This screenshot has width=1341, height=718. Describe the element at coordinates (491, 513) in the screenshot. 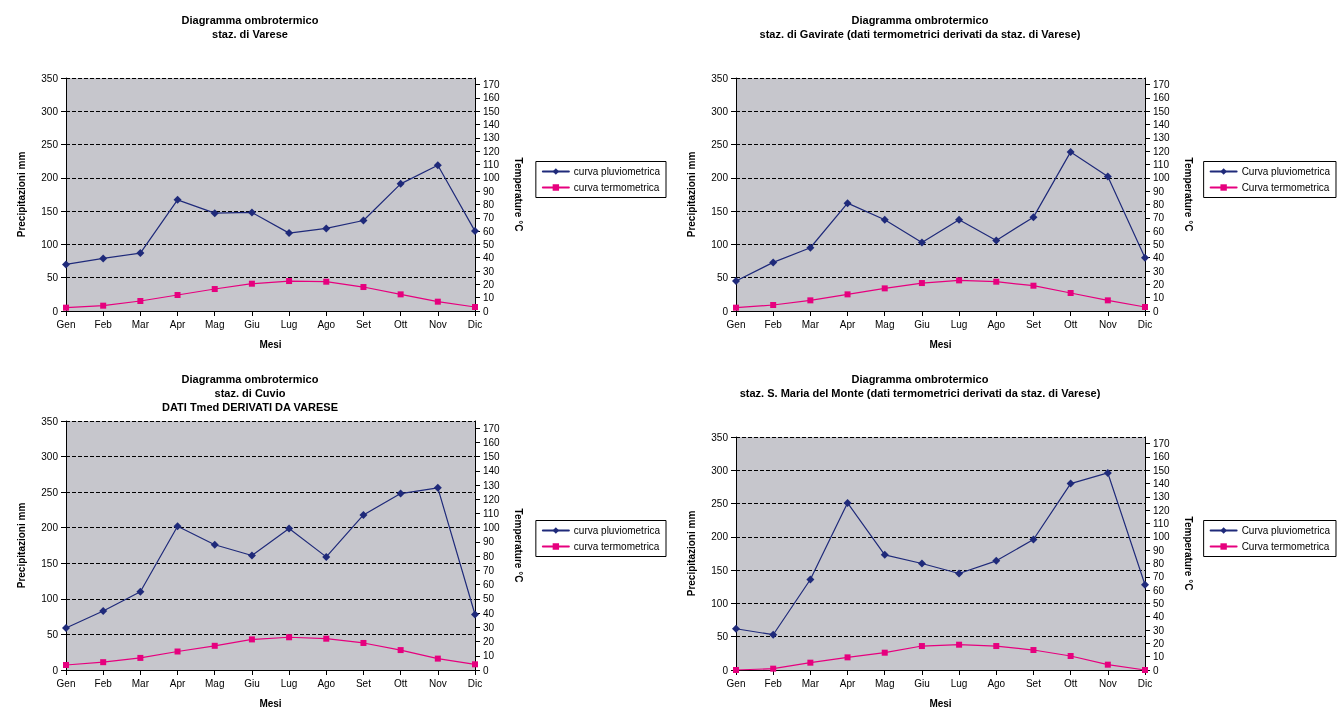

I see `y2-tick-label: 110` at that location.